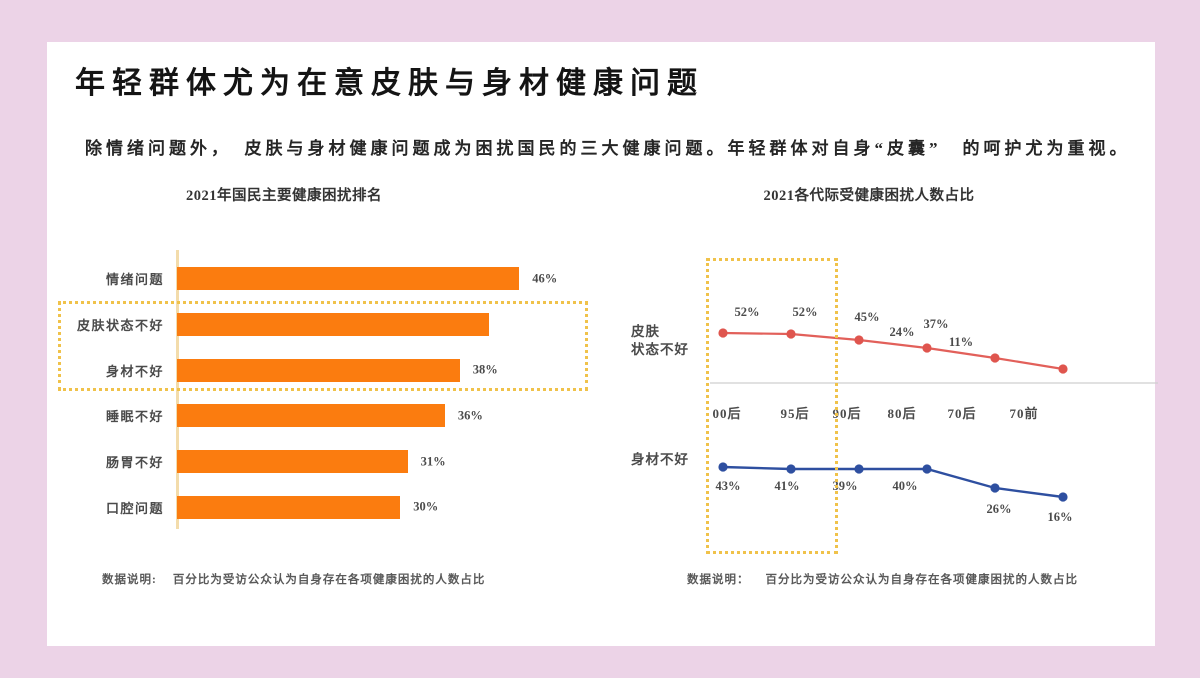  I want to click on bar-category-label: 情绪问题, so click(134, 279).